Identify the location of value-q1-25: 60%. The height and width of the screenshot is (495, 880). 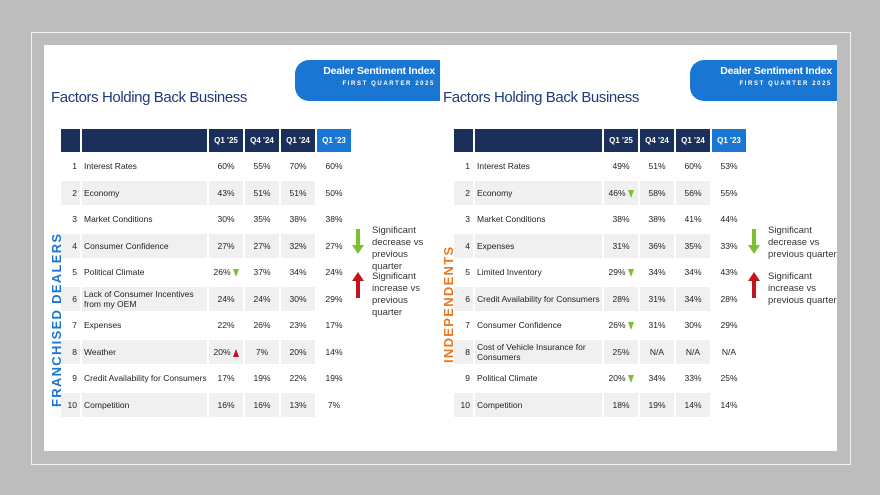
(226, 166).